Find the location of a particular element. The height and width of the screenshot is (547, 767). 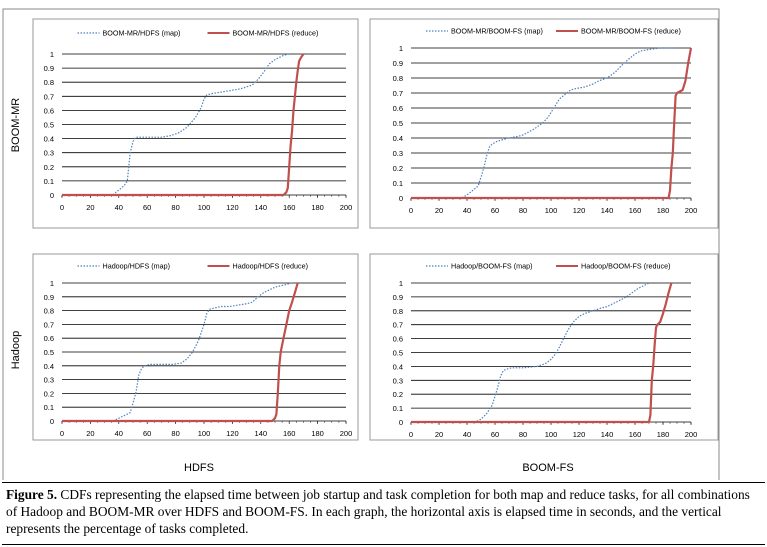

bottom-right-ytick-label: 0.4 is located at coordinates (398, 366).